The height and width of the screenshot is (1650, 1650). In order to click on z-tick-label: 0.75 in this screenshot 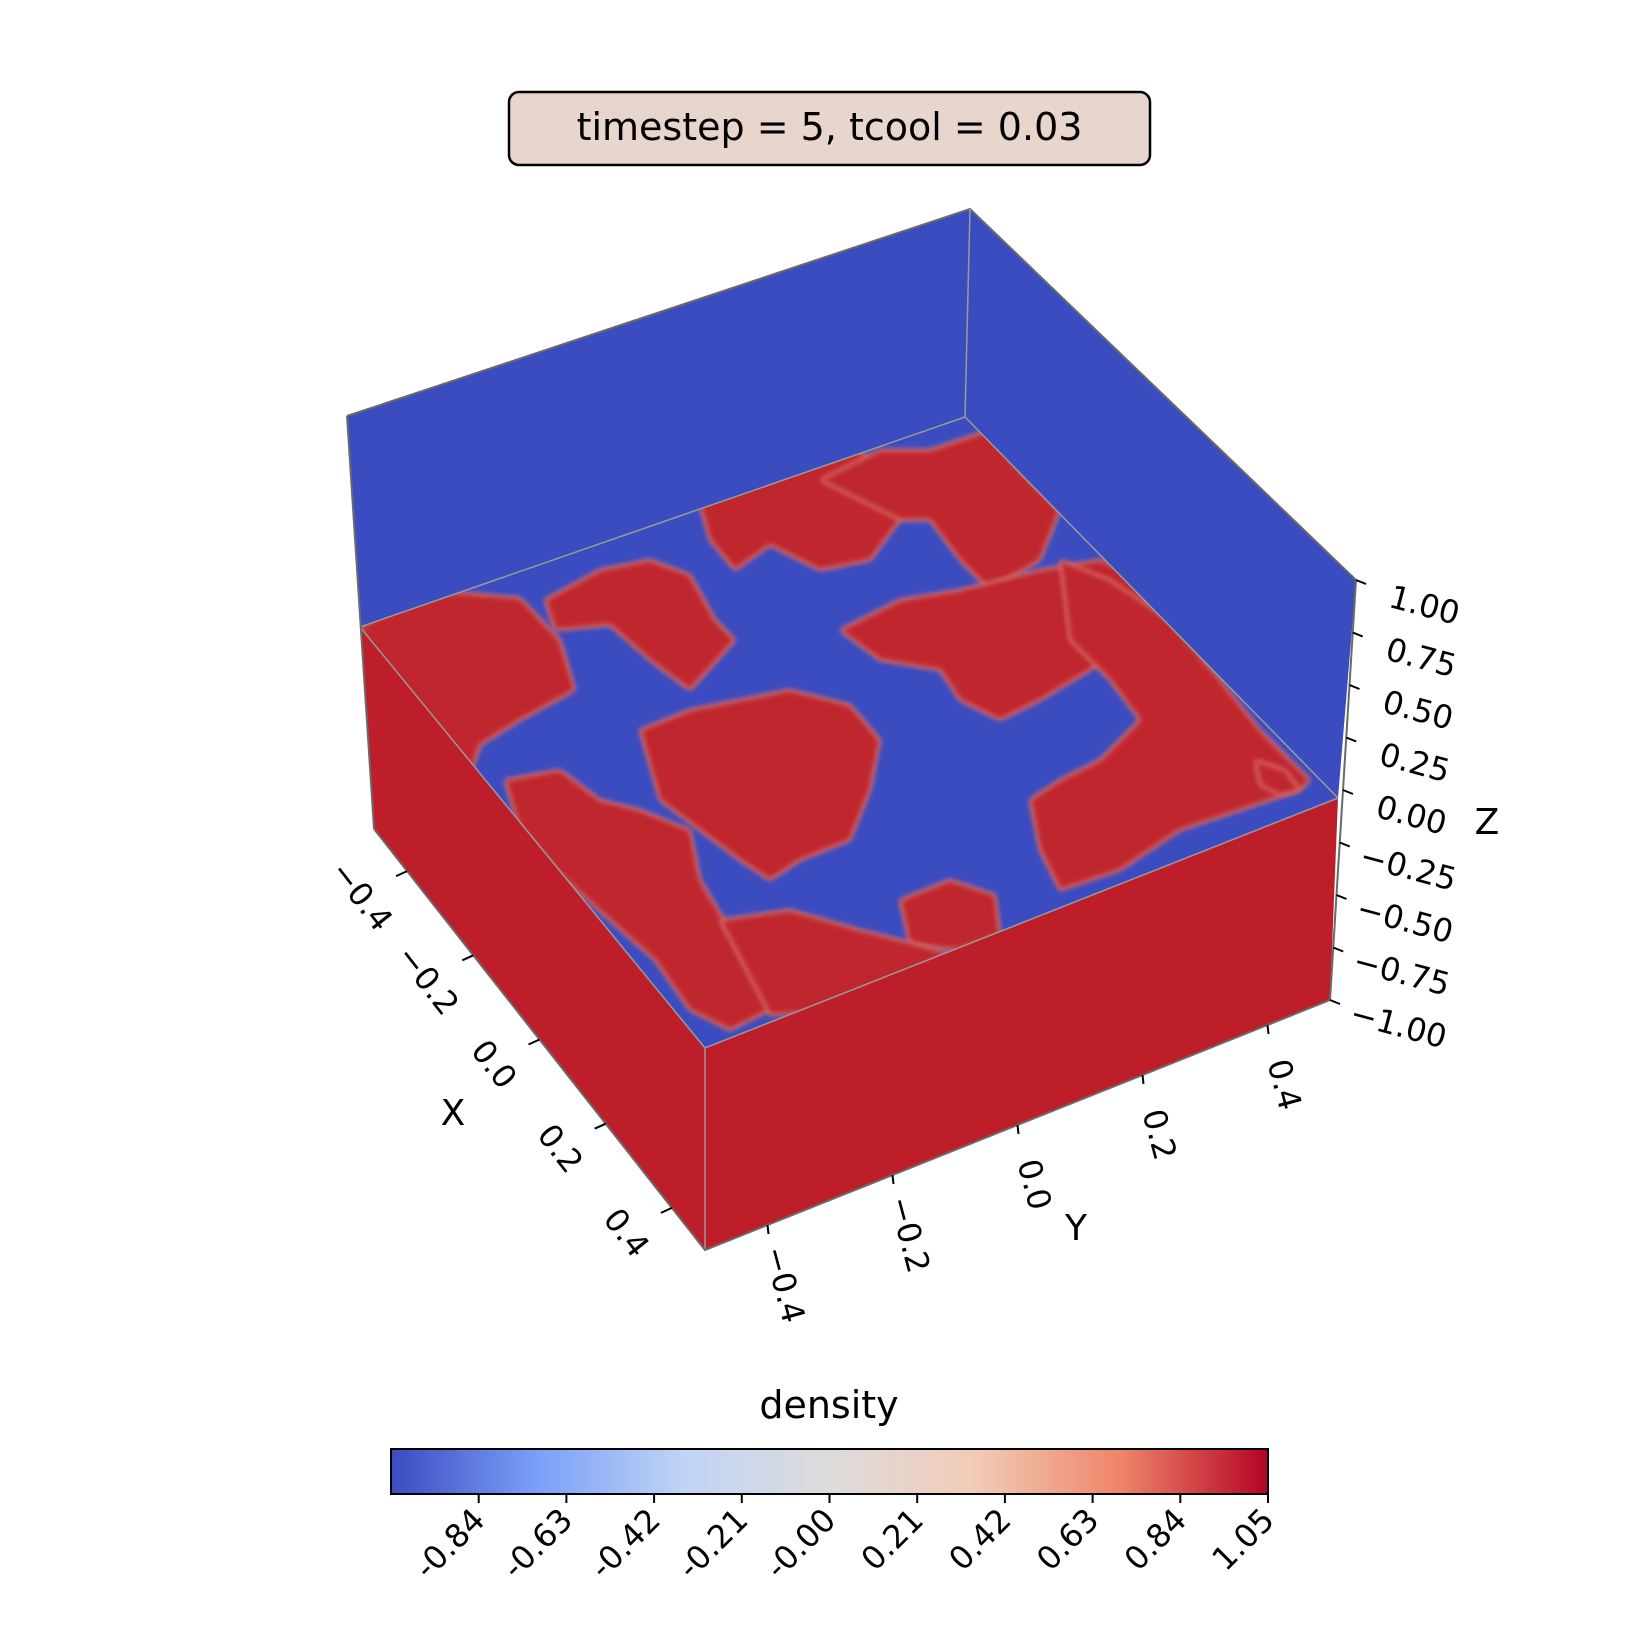, I will do `click(1421, 657)`.